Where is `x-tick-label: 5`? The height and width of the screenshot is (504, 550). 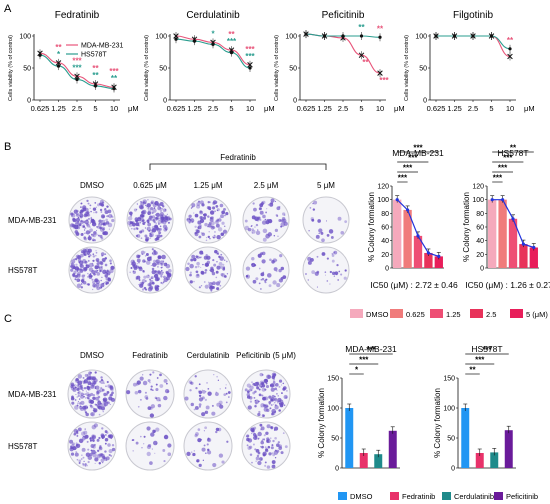 x-tick-label: 5 is located at coordinates (95, 108).